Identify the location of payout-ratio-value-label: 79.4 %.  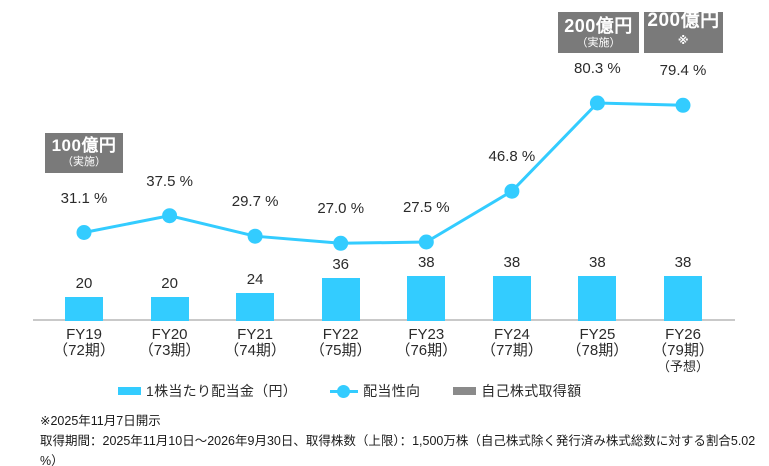
(683, 71).